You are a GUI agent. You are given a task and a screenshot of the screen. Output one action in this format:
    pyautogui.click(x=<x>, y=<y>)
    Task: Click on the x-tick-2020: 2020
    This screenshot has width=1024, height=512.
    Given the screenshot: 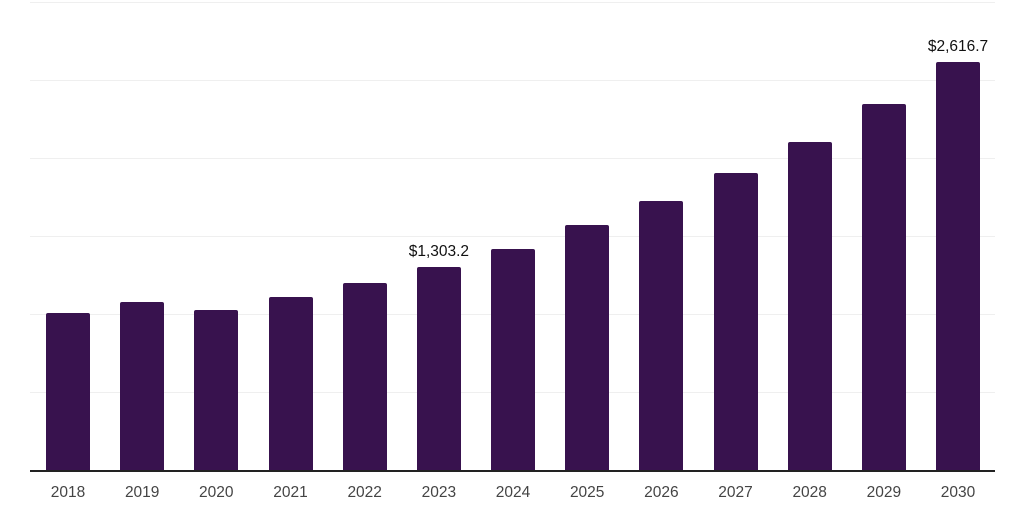 What is the action you would take?
    pyautogui.click(x=216, y=492)
    